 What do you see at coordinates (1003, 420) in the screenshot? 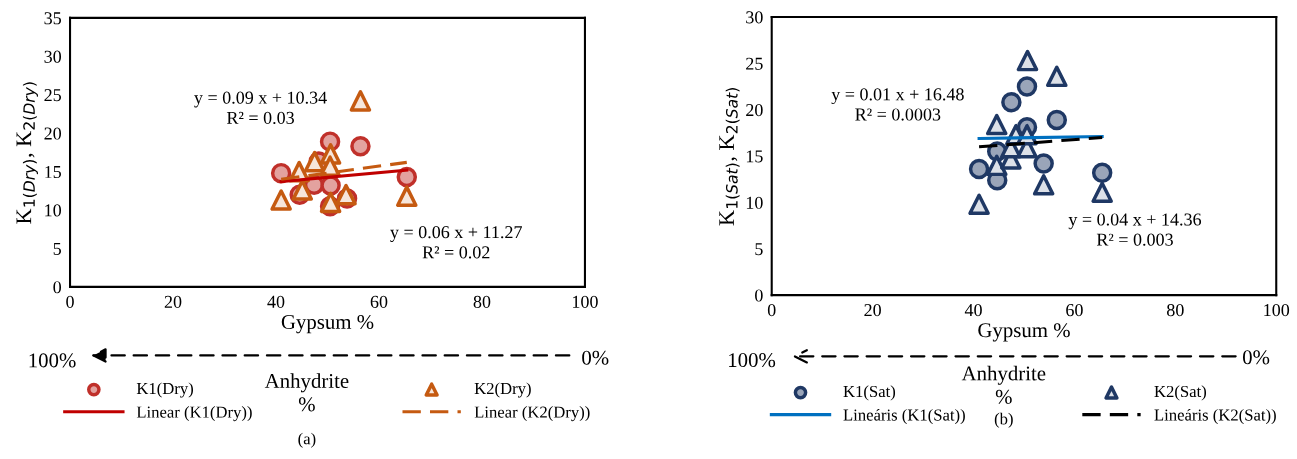
I see `text: (b)` at bounding box center [1003, 420].